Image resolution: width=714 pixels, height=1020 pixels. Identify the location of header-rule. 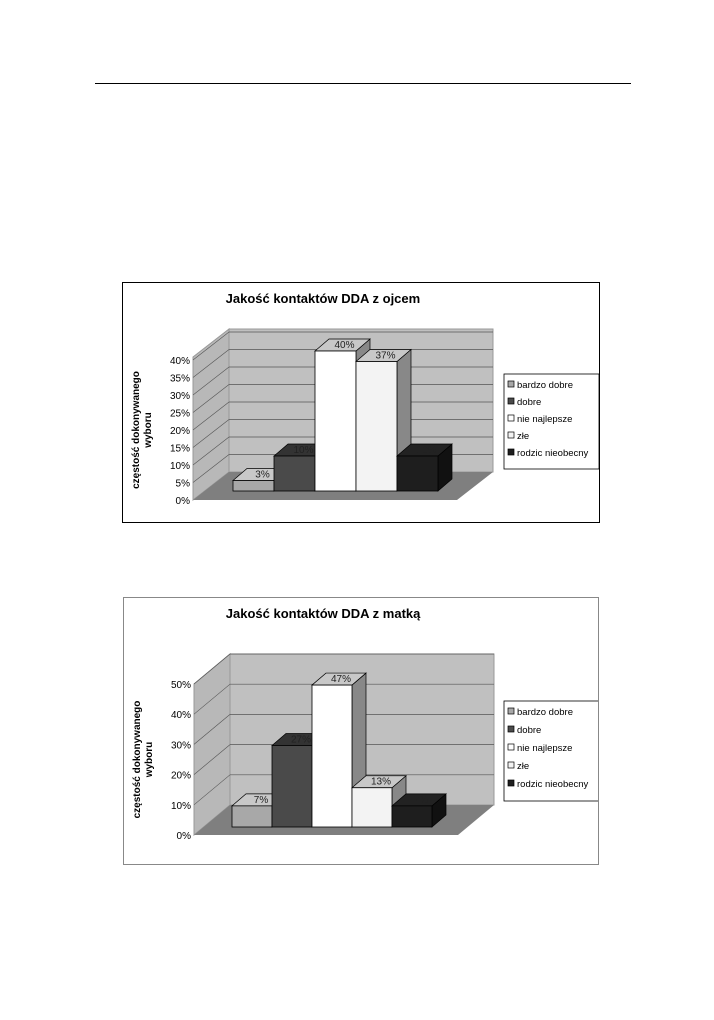
(363, 83).